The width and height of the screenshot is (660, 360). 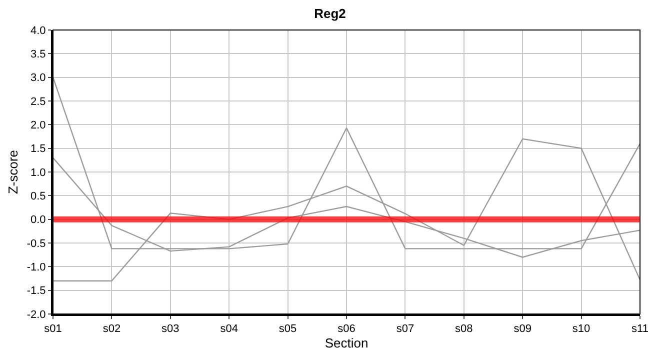 I want to click on x-tick-label: s08, so click(x=464, y=329).